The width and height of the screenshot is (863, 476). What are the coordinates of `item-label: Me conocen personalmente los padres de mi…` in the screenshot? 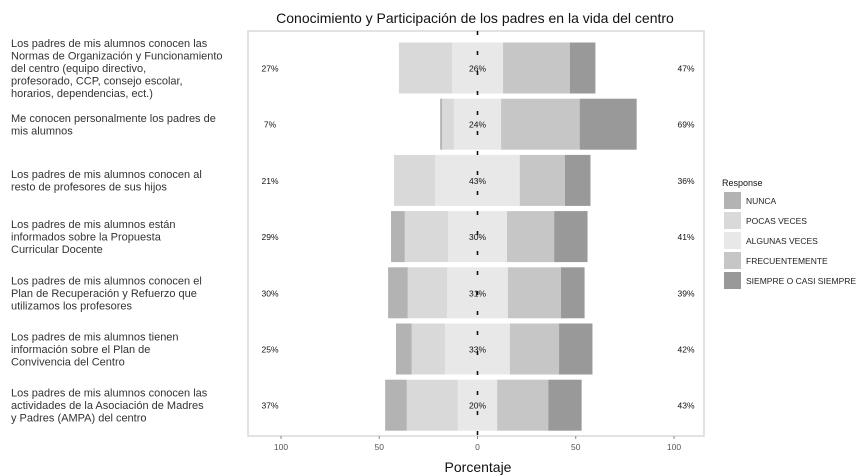 It's located at (113, 125).